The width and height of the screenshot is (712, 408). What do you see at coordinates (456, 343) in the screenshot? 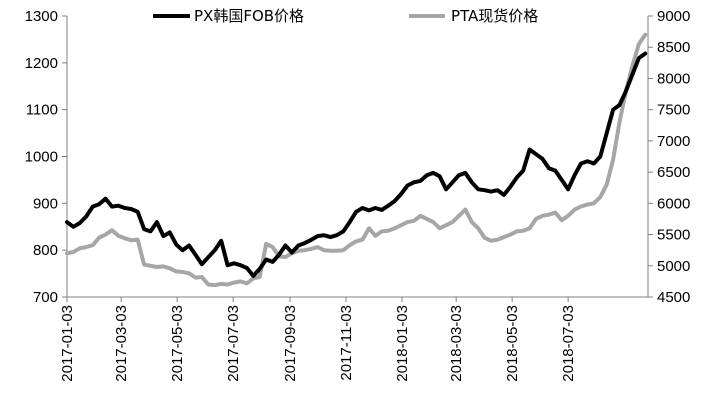
I see `x-tick-label: 2018-03-03` at bounding box center [456, 343].